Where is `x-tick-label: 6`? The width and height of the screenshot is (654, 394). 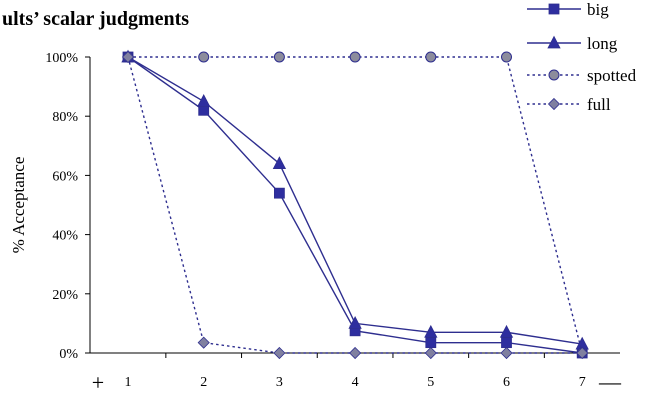
x-tick-label: 6 is located at coordinates (506, 382).